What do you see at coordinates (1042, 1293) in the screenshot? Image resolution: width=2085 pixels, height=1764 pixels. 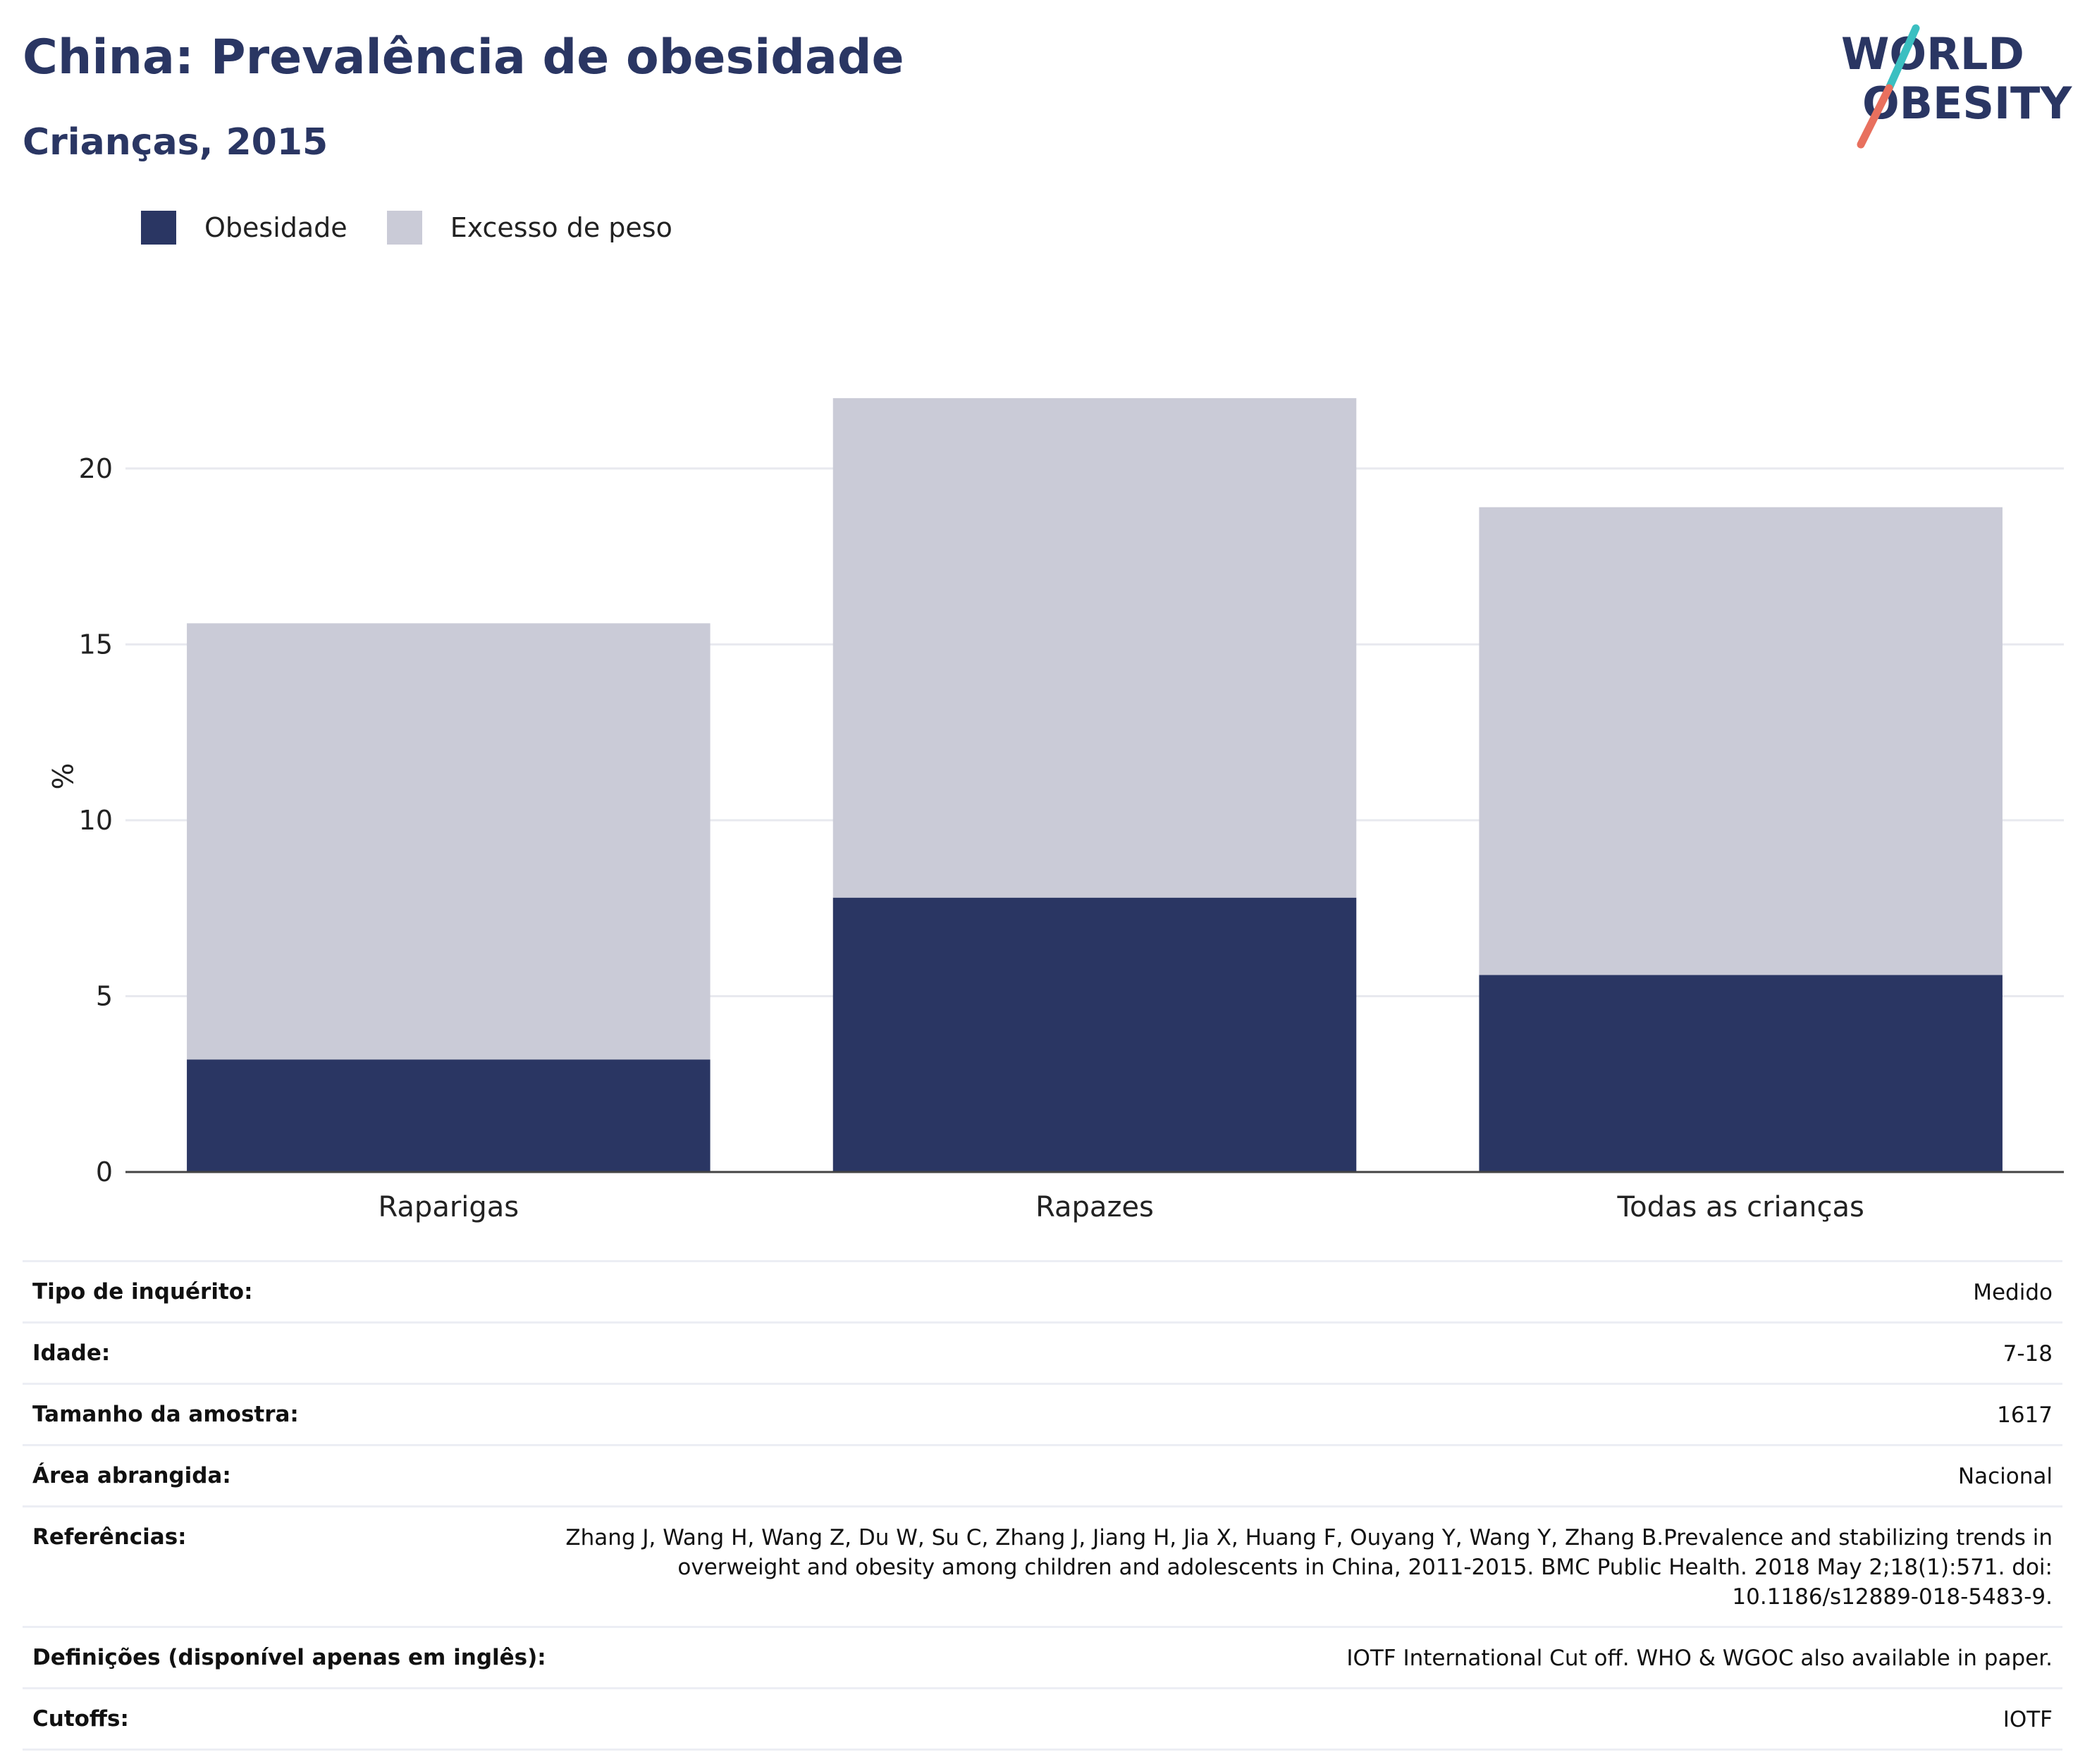 I see `detail-row-survey-type: Tipo de inquérito: Medido` at bounding box center [1042, 1293].